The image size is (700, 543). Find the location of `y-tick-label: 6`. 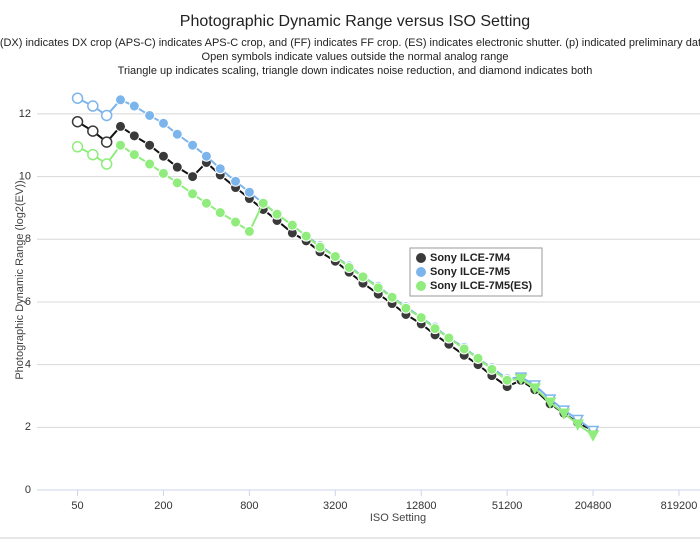

y-tick-label: 6 is located at coordinates (28, 302).